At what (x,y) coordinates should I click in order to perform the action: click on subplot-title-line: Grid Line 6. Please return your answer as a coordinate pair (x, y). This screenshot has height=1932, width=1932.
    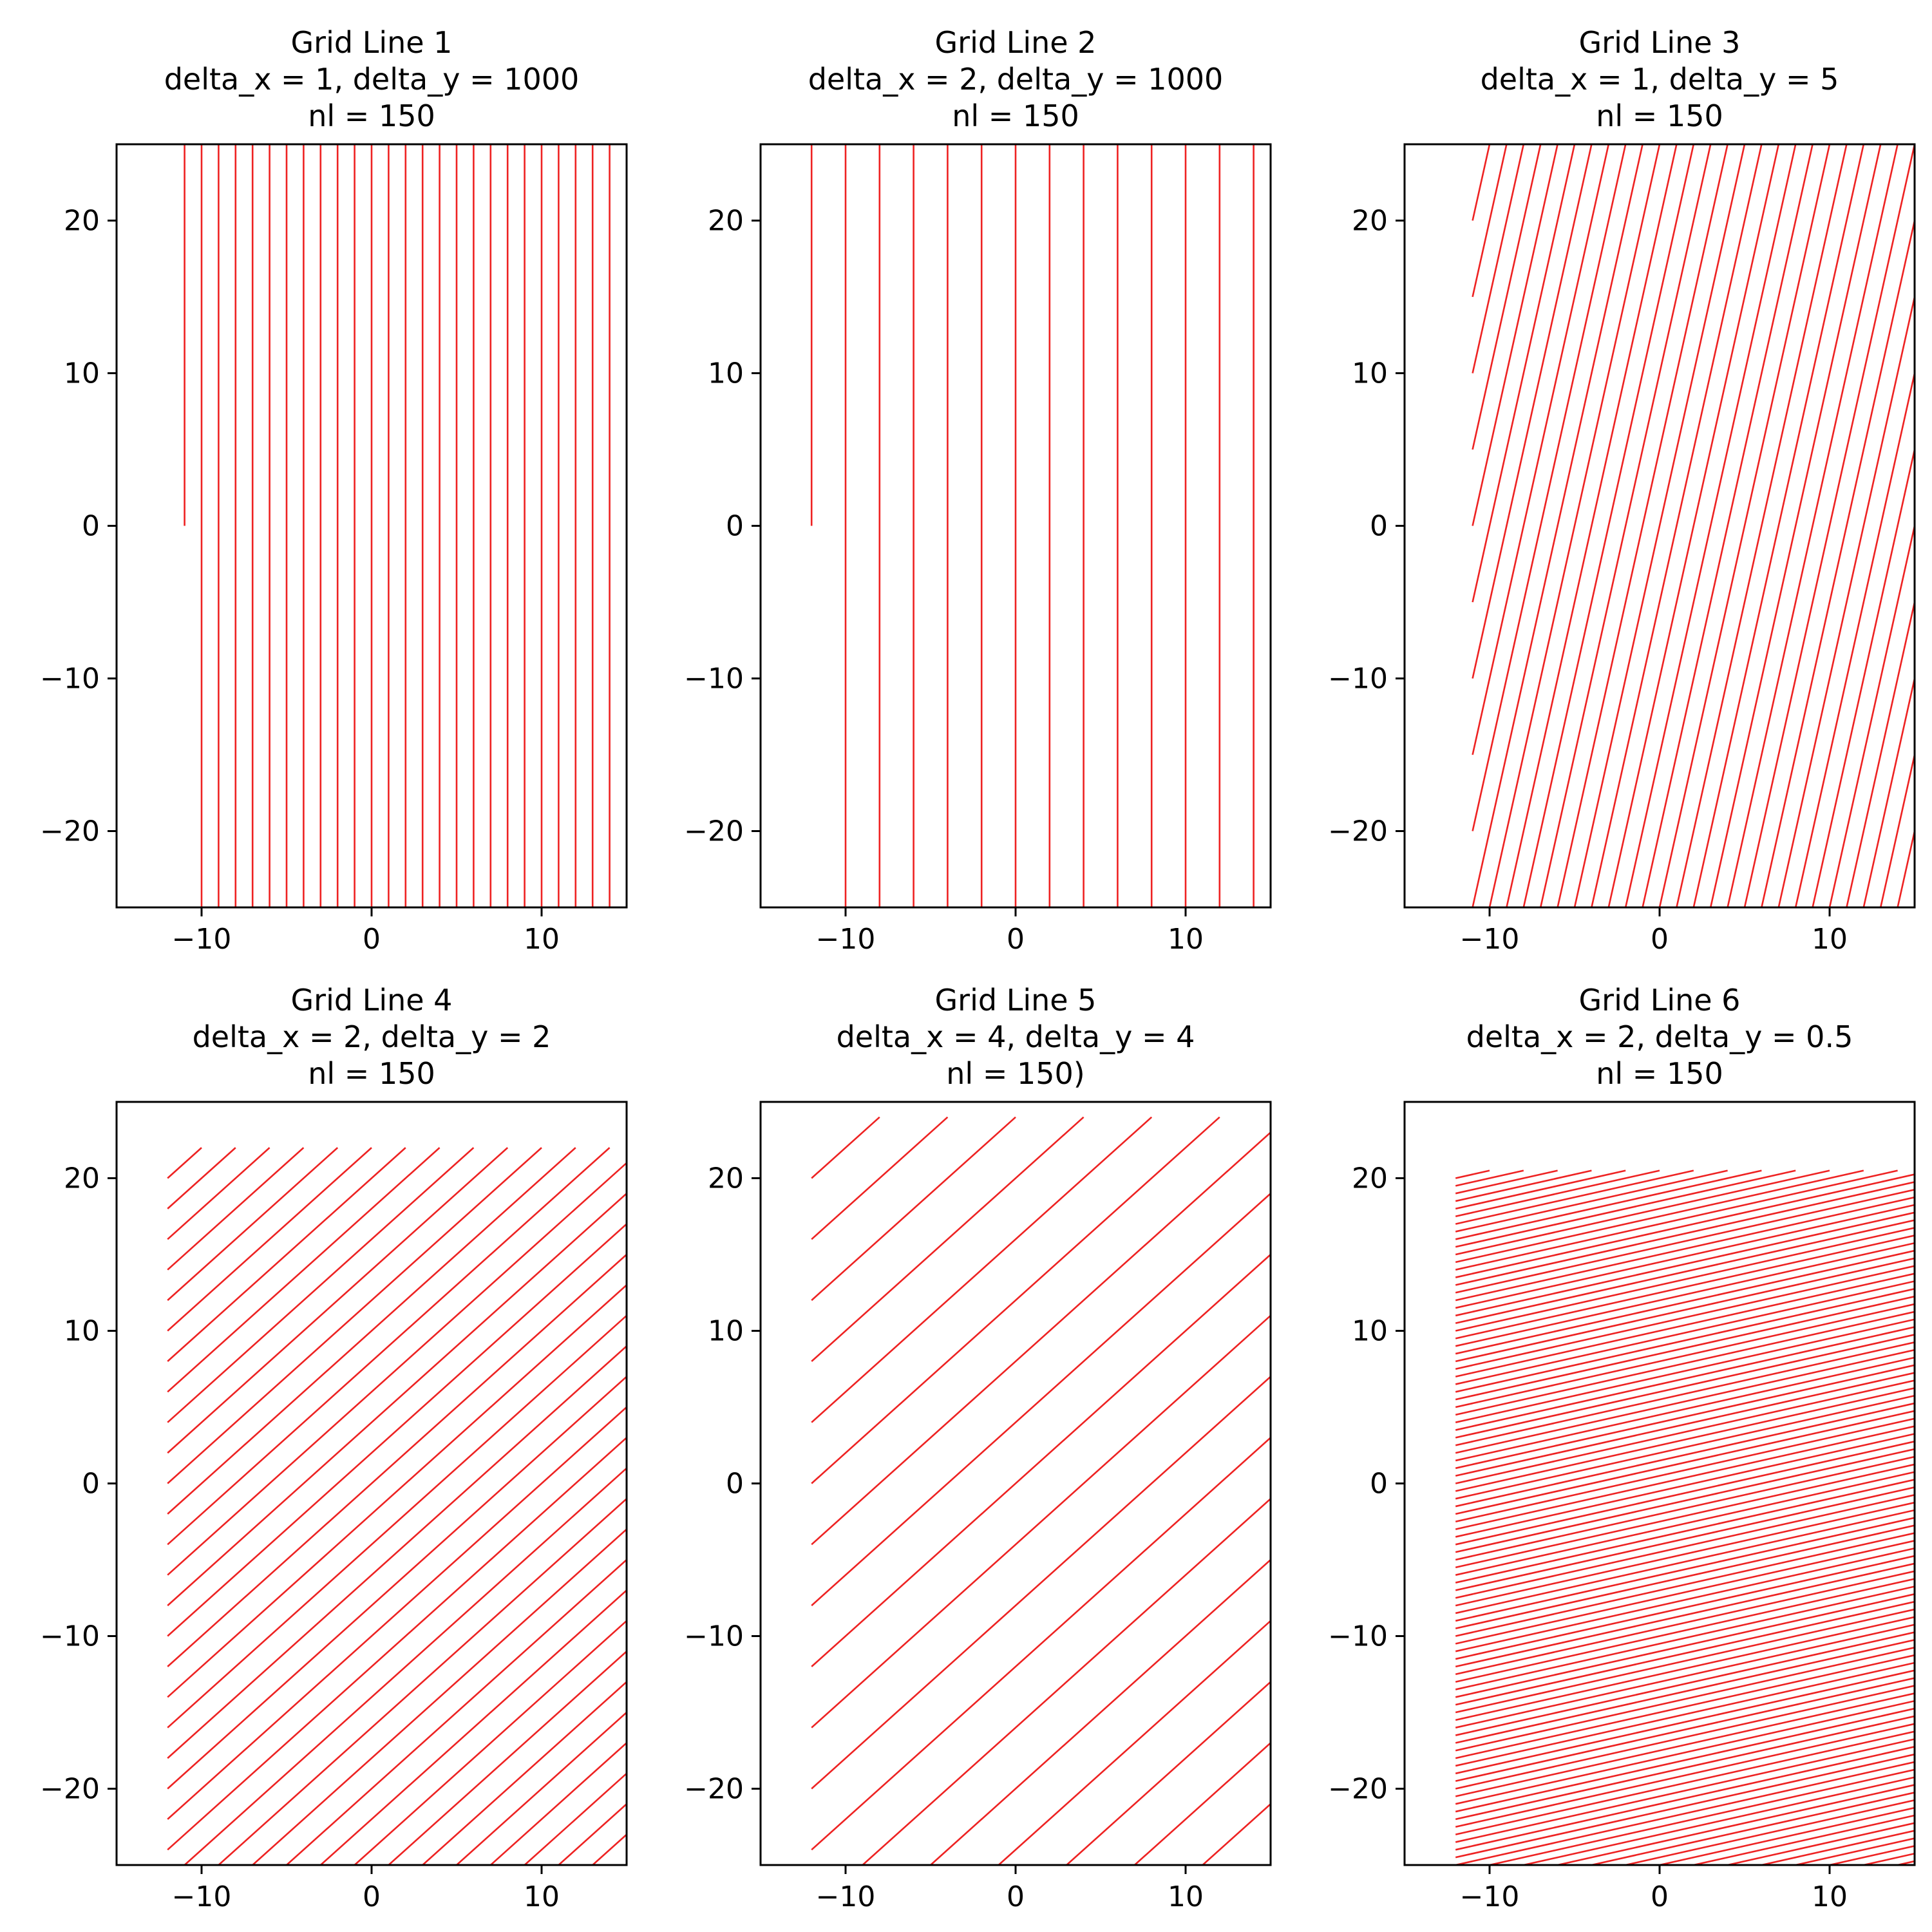
    Looking at the image, I should click on (1660, 1001).